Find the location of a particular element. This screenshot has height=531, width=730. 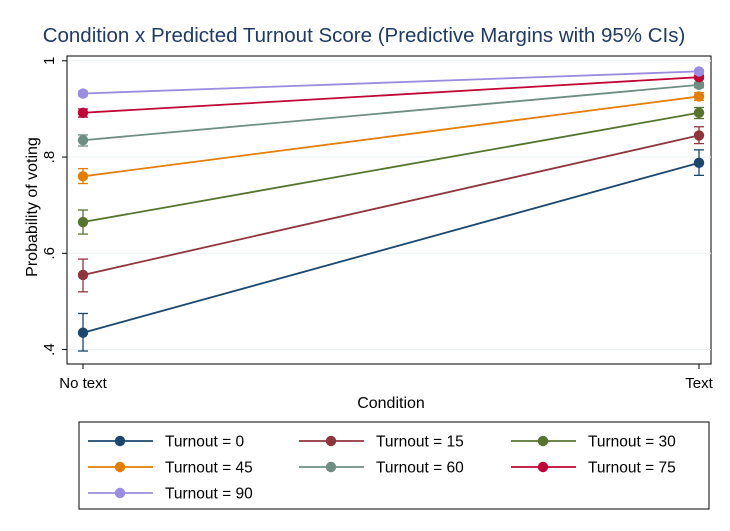

legend-item: Turnout = 30 is located at coordinates (593, 442).